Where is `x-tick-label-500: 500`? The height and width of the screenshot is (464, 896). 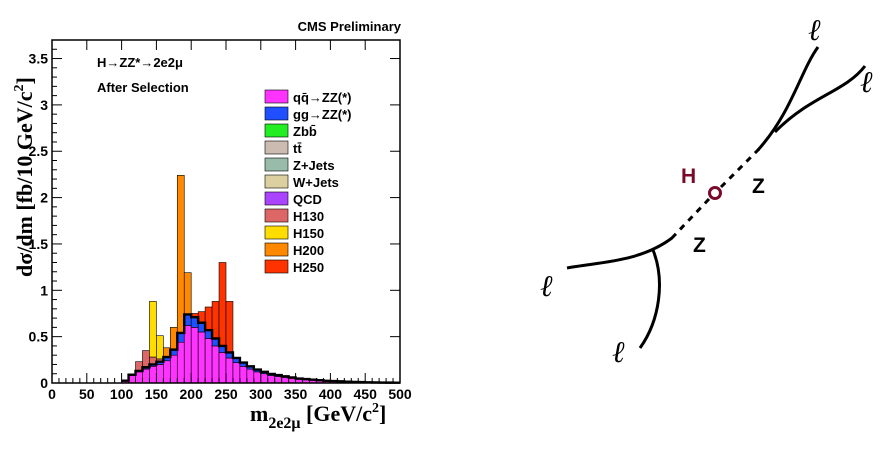 x-tick-label-500: 500 is located at coordinates (400, 394).